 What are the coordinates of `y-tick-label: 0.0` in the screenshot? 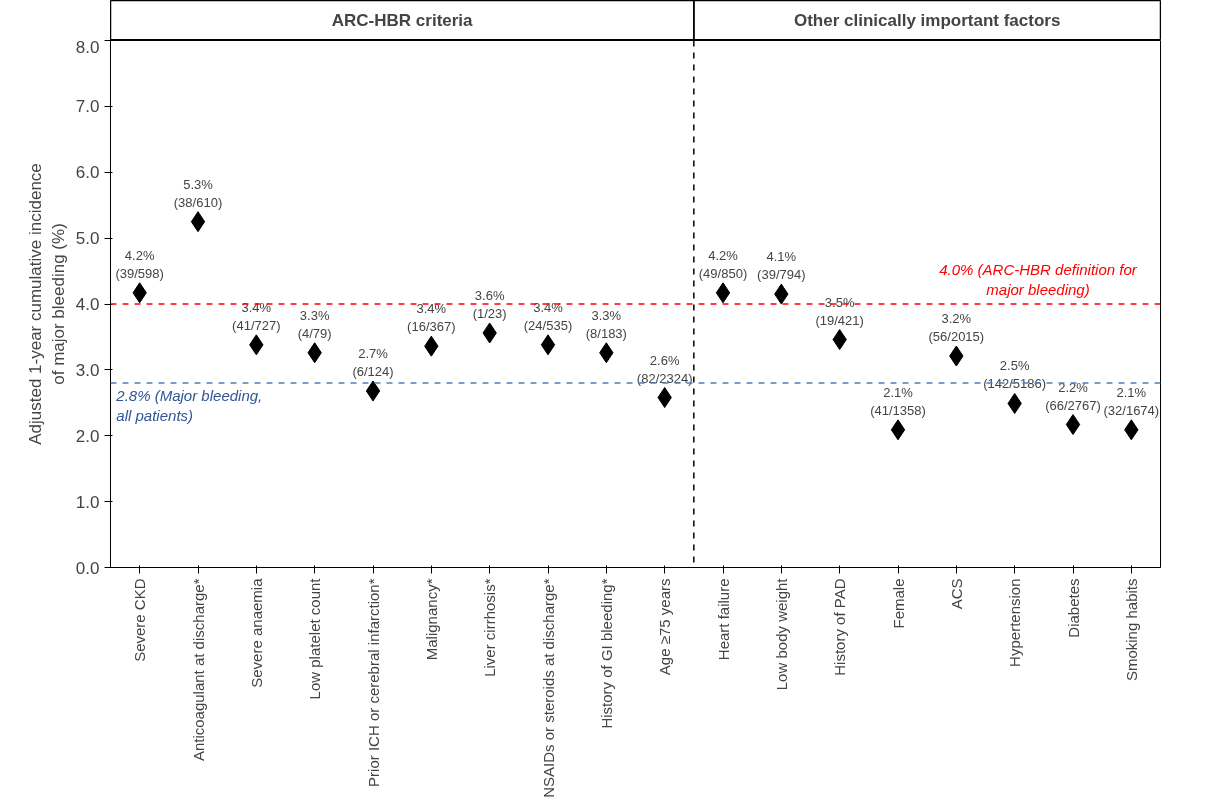 It's located at (87, 568).